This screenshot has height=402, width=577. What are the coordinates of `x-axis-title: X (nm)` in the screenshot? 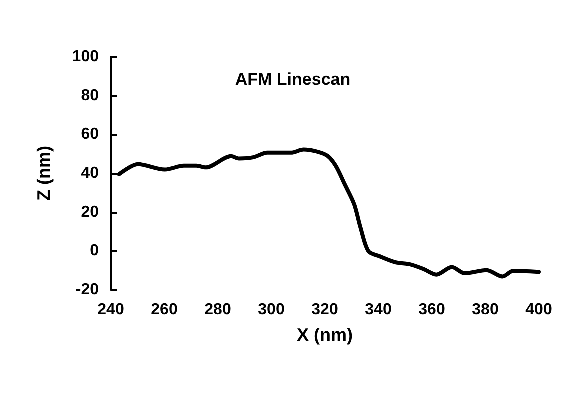 It's located at (325, 335).